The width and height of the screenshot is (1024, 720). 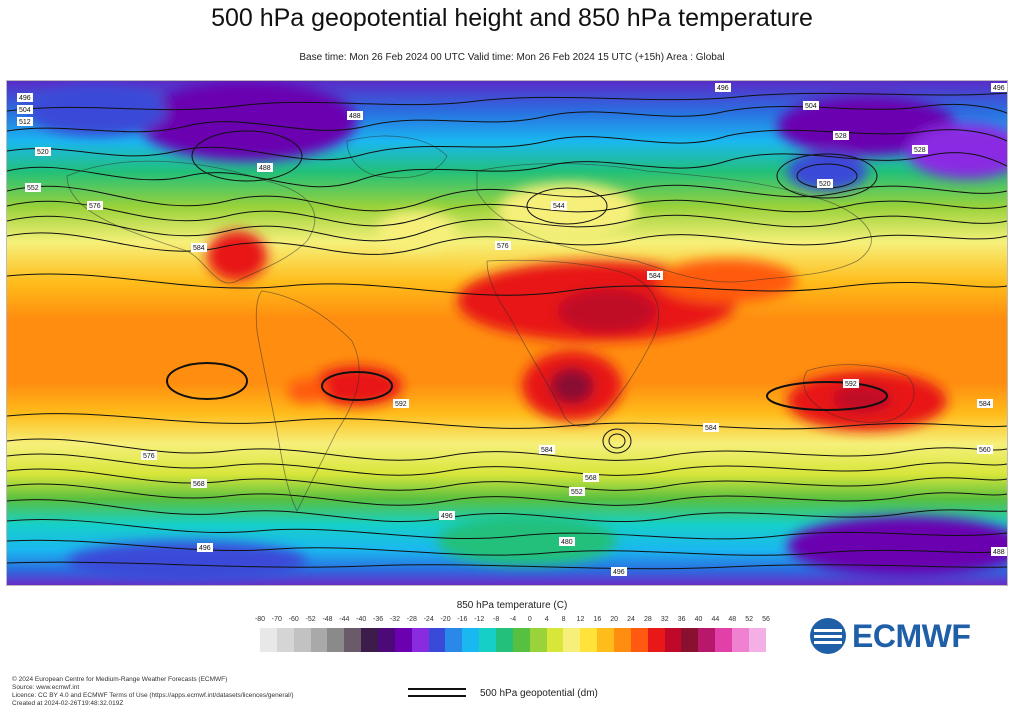 I want to click on contour-label: 560, so click(x=985, y=449).